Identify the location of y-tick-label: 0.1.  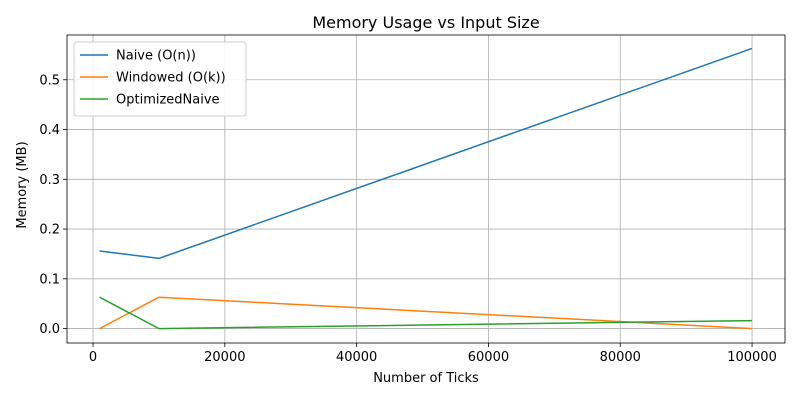
(49, 279).